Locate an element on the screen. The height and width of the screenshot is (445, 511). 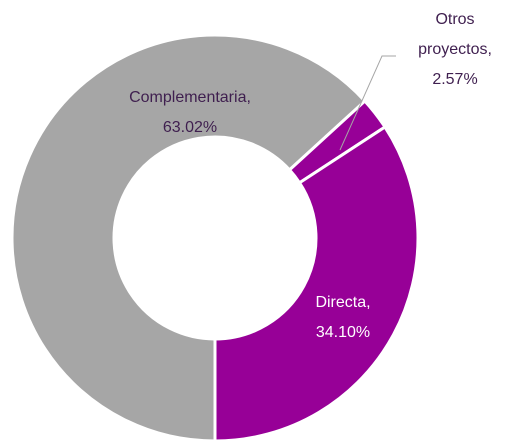
leader-line is located at coordinates (367, 103).